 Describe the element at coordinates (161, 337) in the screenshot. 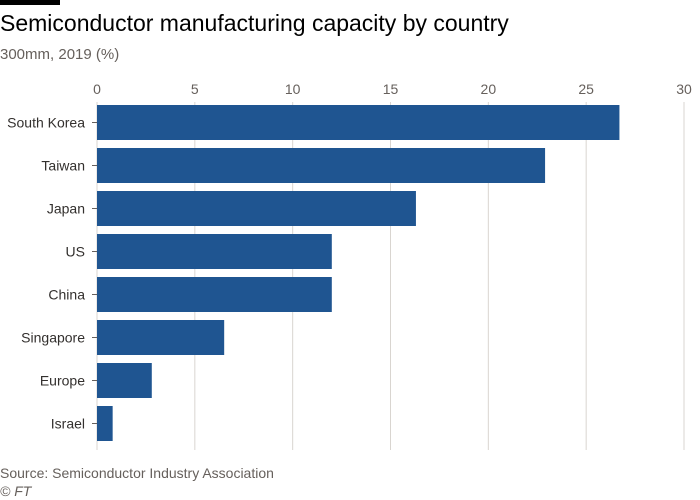

I see `bar-singapore` at that location.